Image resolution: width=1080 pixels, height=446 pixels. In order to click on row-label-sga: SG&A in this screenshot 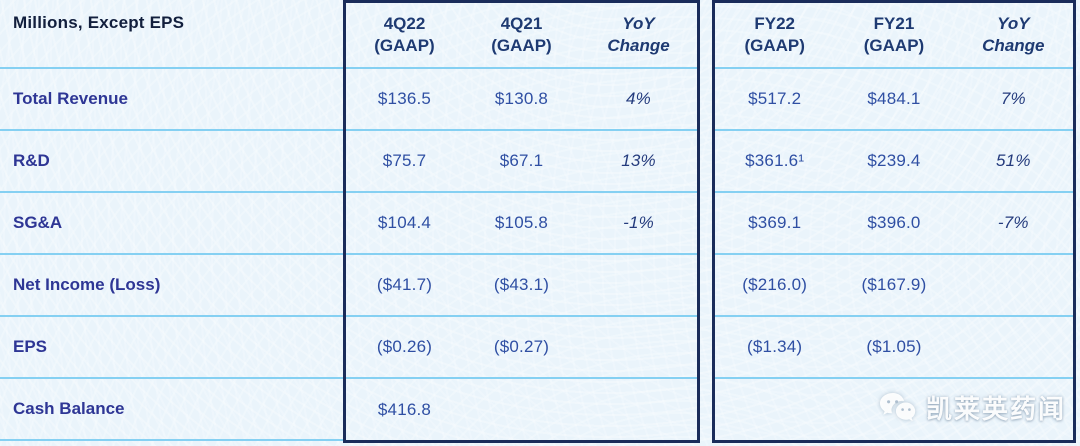, I will do `click(38, 222)`.